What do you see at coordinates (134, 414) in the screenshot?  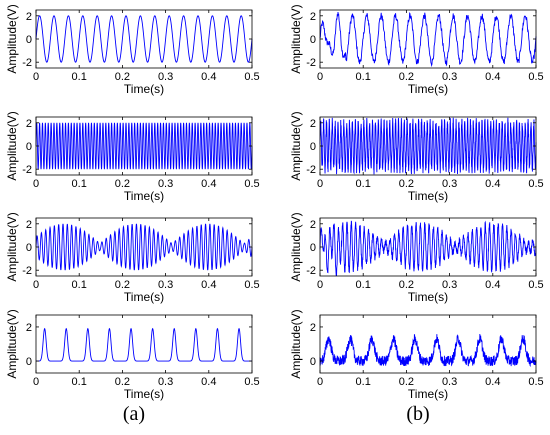 I see `panel-label-a: (a)` at bounding box center [134, 414].